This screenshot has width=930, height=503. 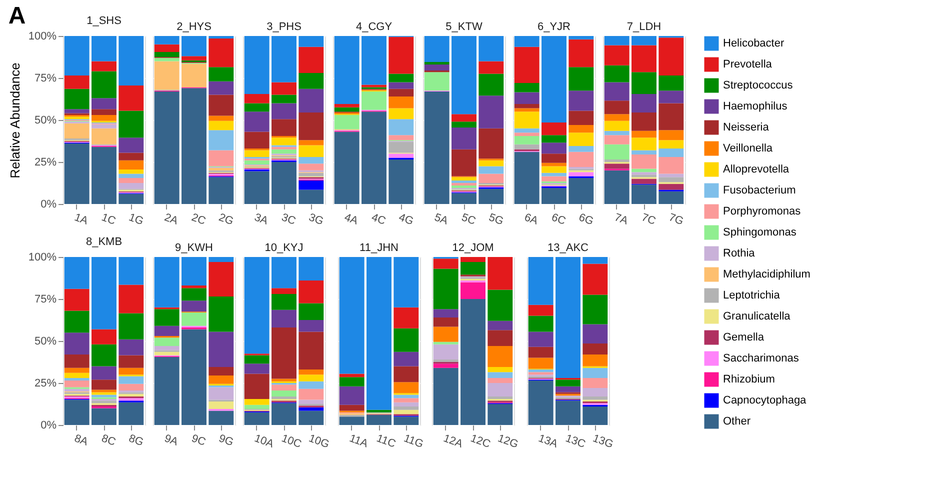 I want to click on chart-title: 3_PHS, so click(x=284, y=27).